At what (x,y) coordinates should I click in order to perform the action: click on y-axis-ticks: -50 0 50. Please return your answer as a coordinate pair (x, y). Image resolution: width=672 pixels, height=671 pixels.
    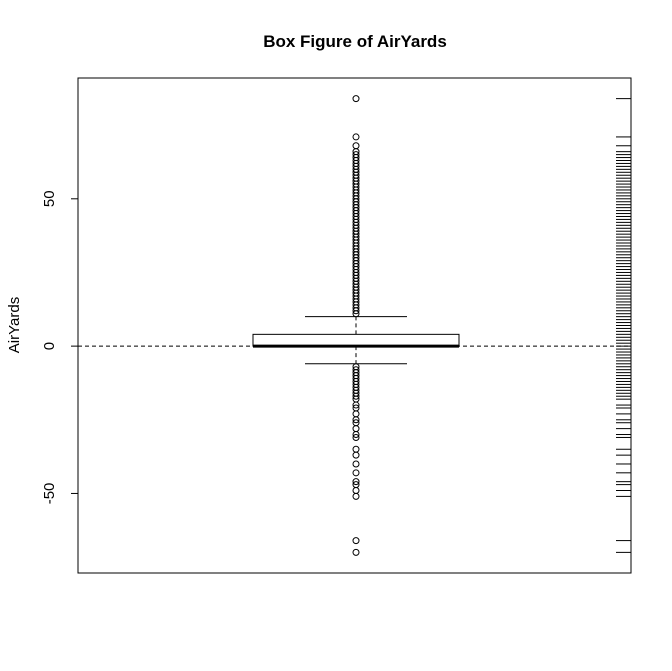
    Looking at the image, I should click on (59, 347).